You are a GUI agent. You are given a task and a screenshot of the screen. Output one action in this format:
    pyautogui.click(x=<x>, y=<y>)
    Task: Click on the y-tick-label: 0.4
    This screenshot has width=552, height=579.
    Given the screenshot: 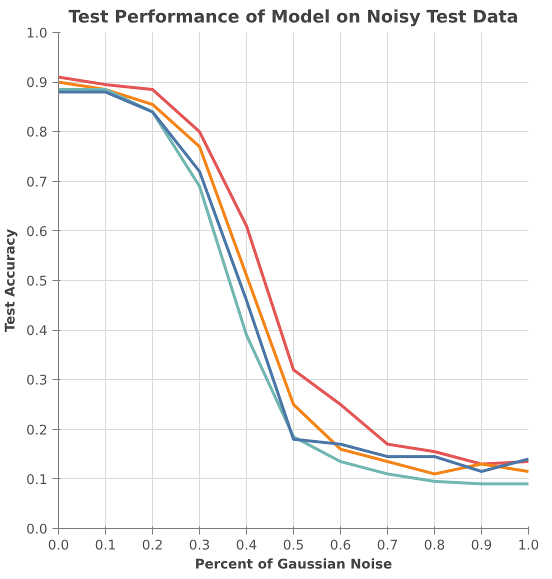 What is the action you would take?
    pyautogui.click(x=37, y=332)
    